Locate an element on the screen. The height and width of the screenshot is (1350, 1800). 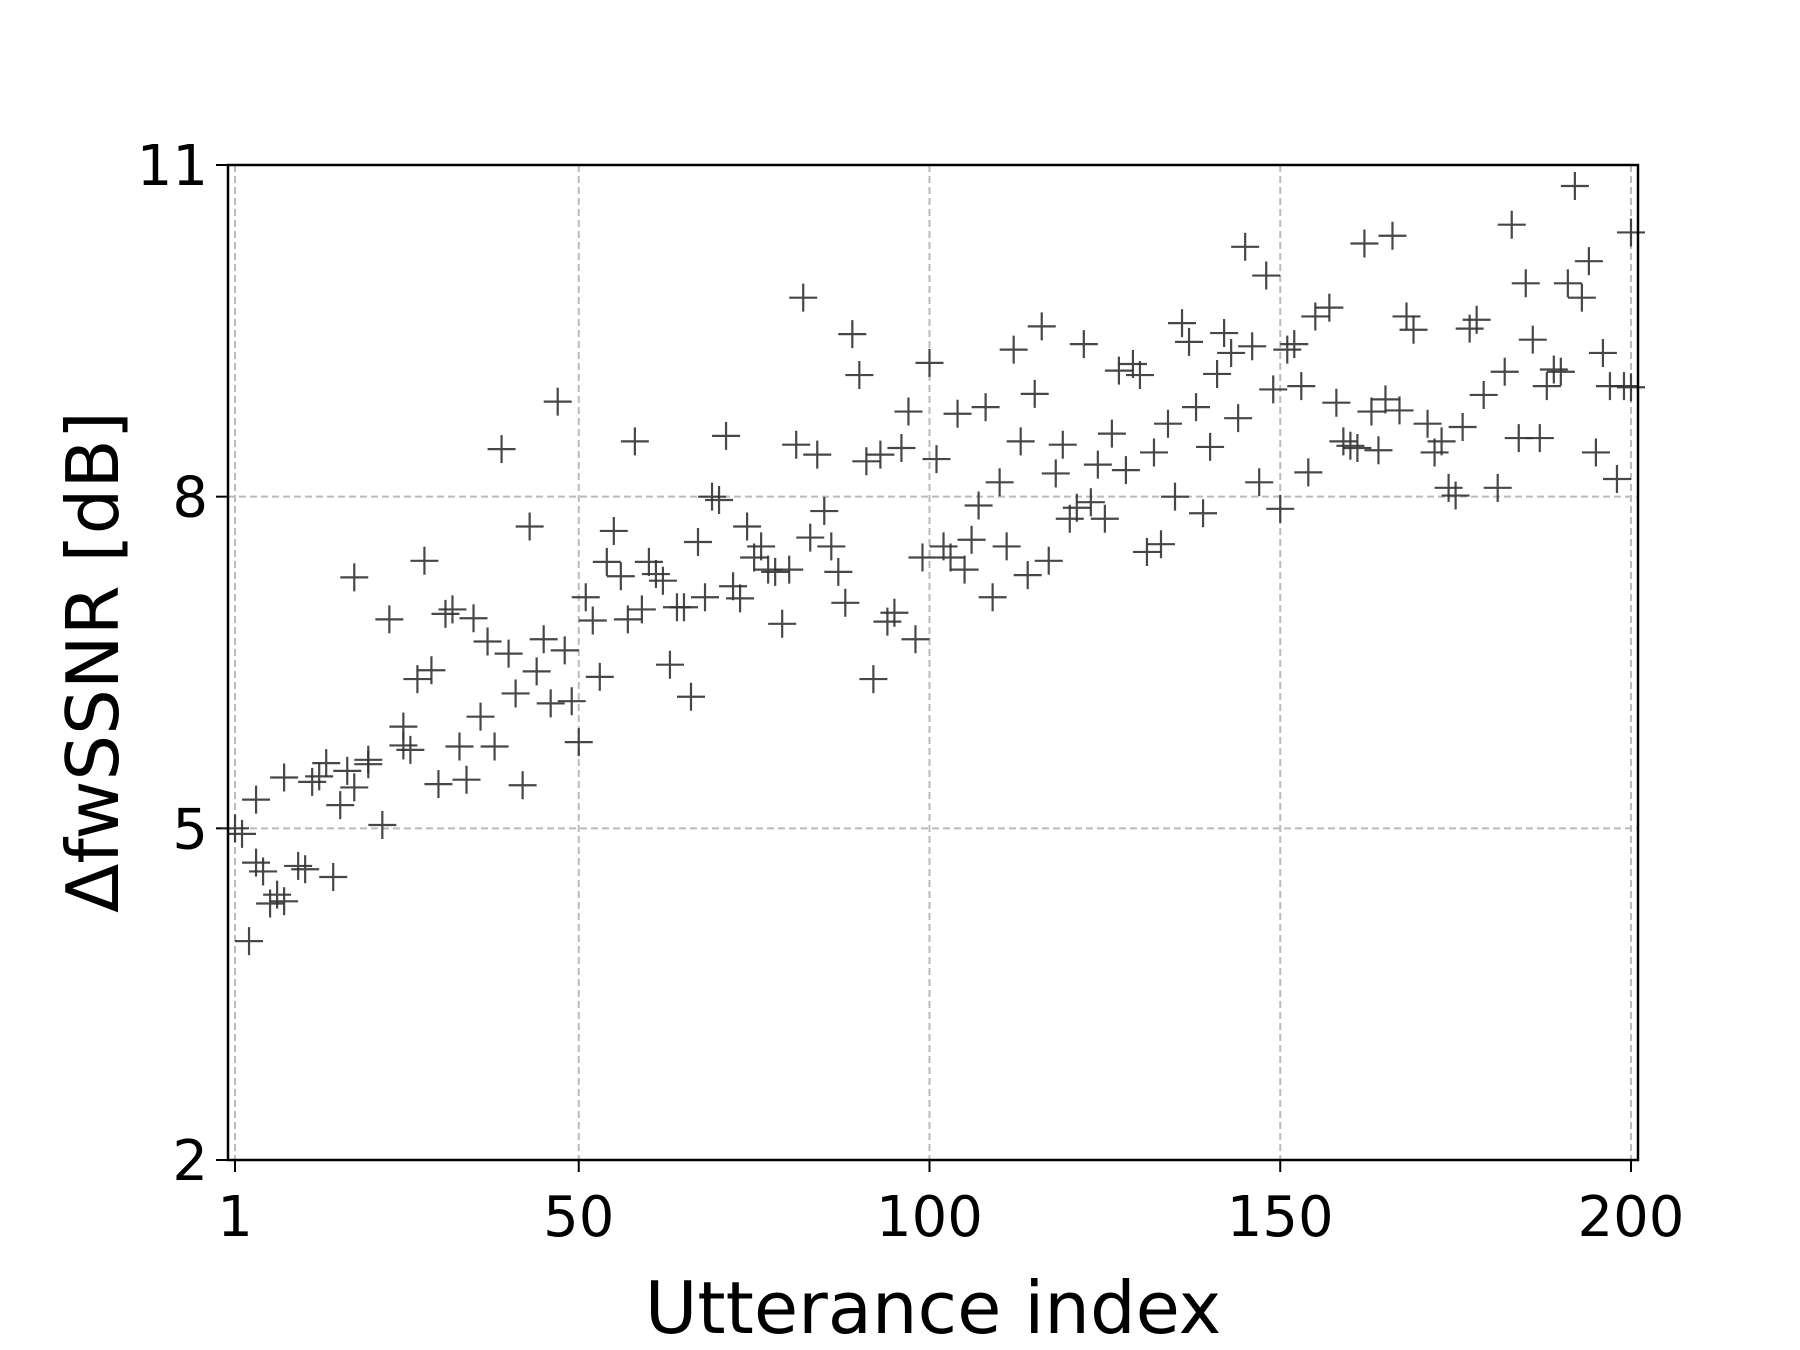
x-tick-label: 150 is located at coordinates (1280, 1217).